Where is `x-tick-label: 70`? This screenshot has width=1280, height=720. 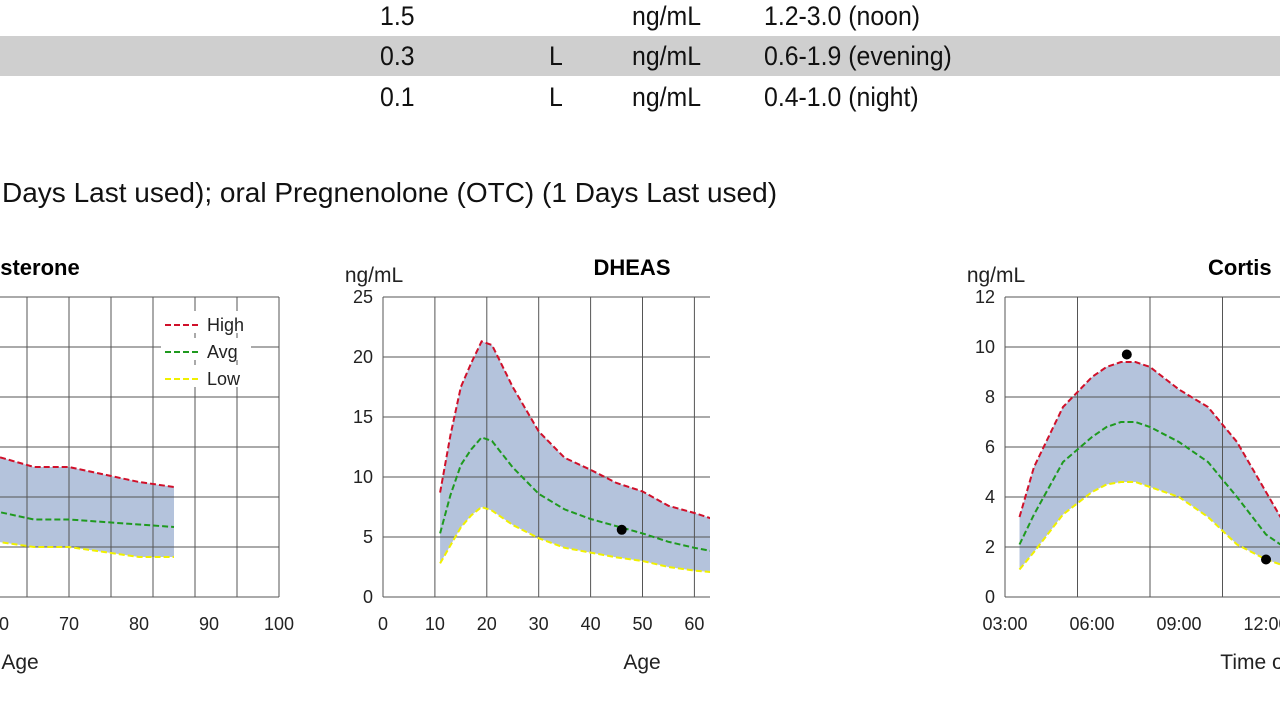
x-tick-label: 70 is located at coordinates (69, 624).